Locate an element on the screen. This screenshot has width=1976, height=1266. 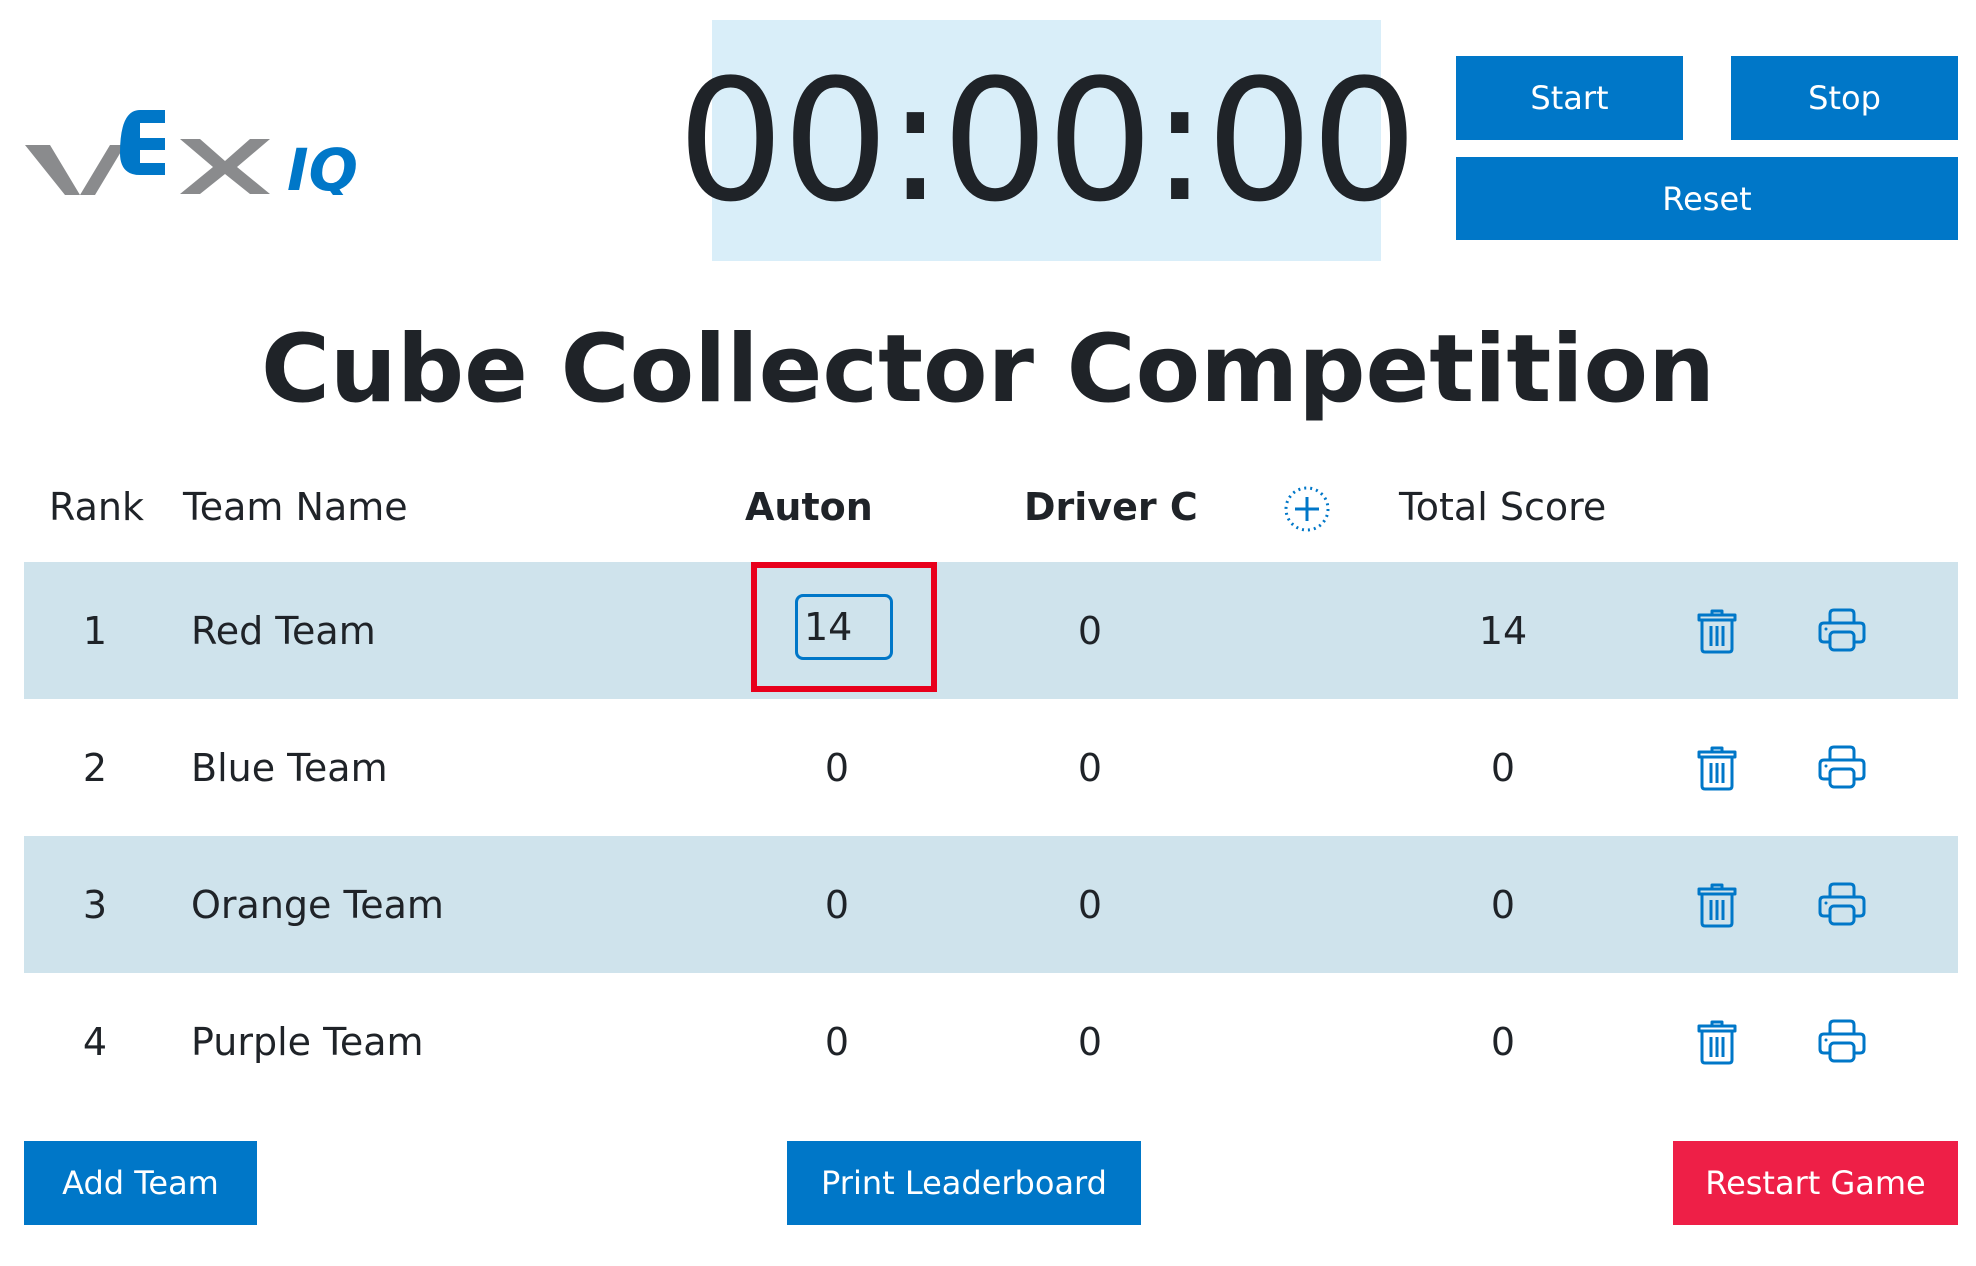
team-name: Orange Team is located at coordinates (317, 904).